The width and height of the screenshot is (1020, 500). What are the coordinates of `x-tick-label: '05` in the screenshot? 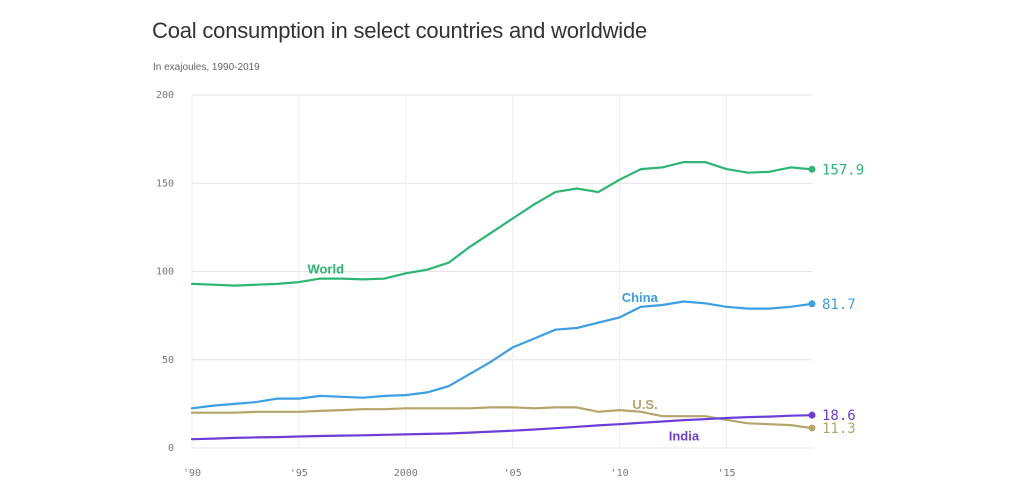 It's located at (513, 473).